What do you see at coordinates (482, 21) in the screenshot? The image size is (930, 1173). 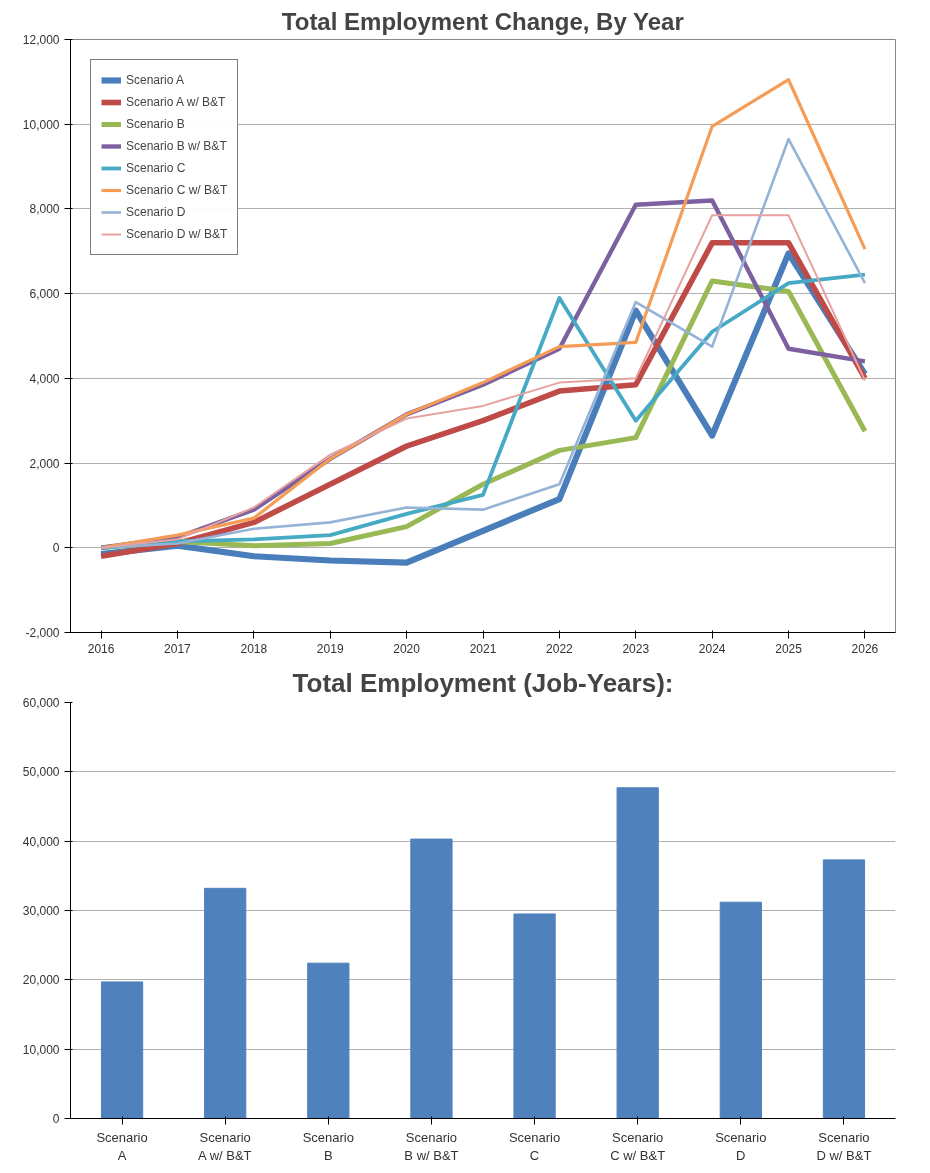 I see `chart-title: Total Employment Change, By Year` at bounding box center [482, 21].